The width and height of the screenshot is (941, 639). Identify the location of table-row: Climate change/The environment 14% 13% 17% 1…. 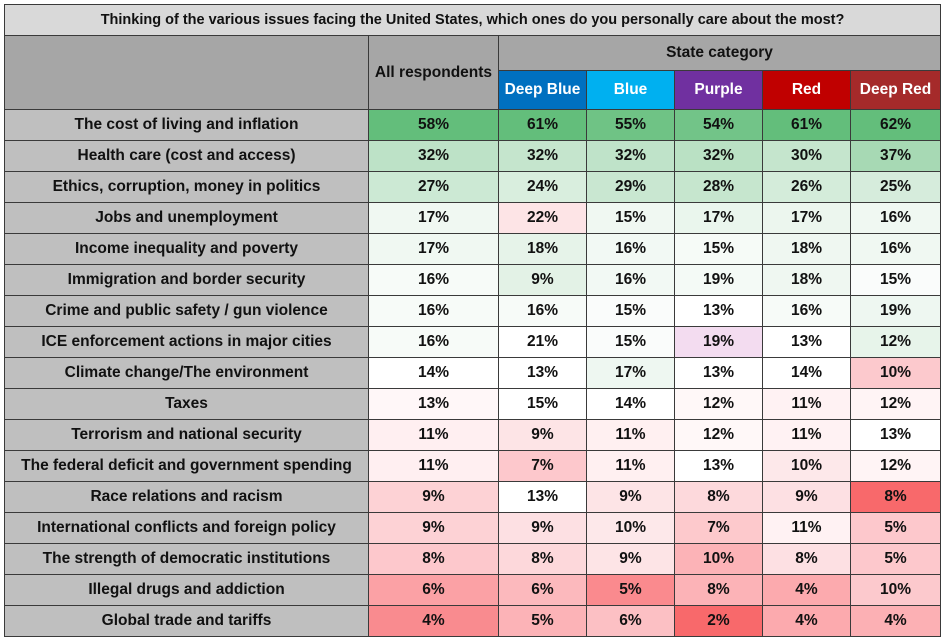
(472, 373).